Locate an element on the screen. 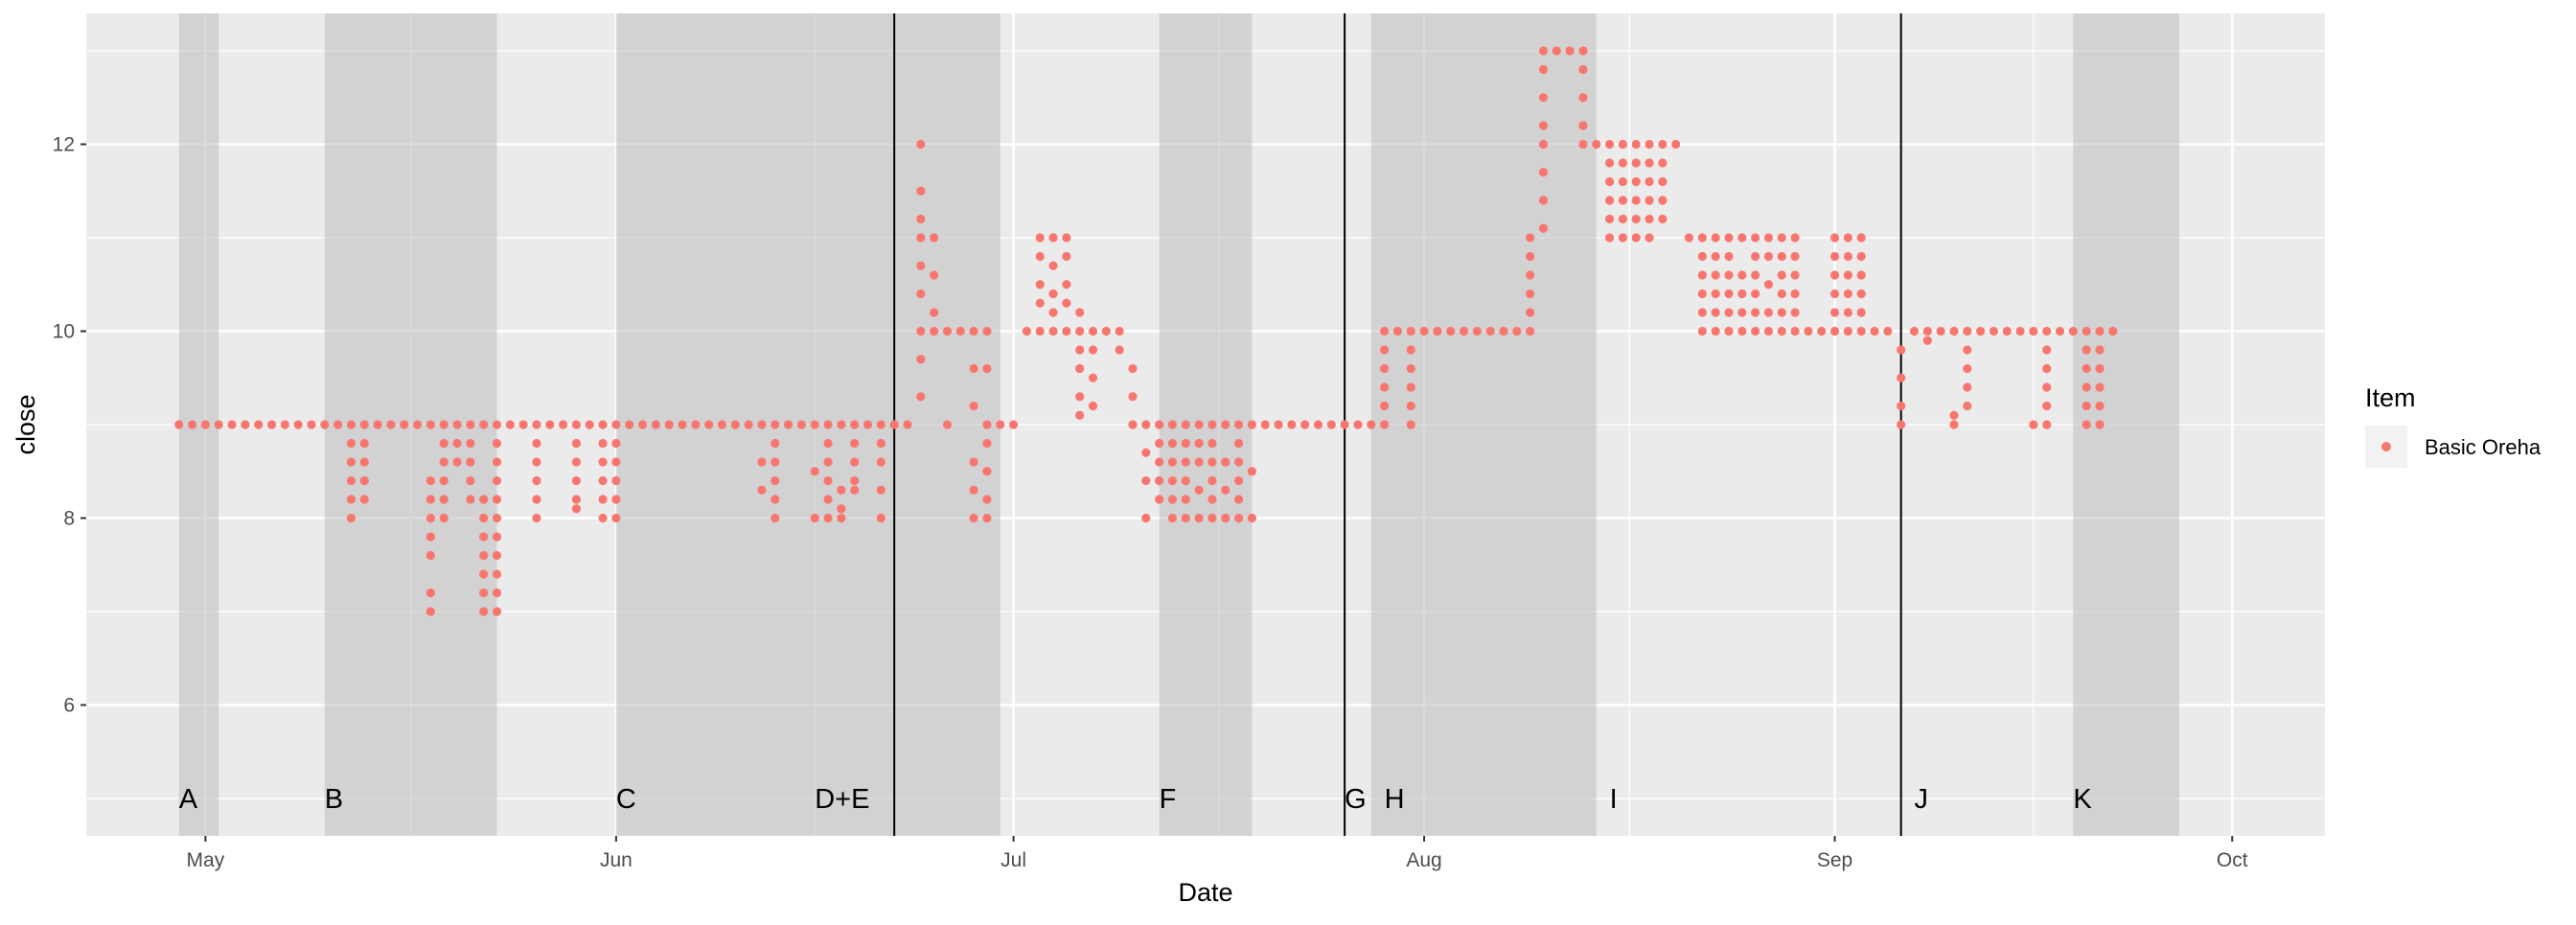 This screenshot has width=2576, height=925. annotation-label: A is located at coordinates (188, 799).